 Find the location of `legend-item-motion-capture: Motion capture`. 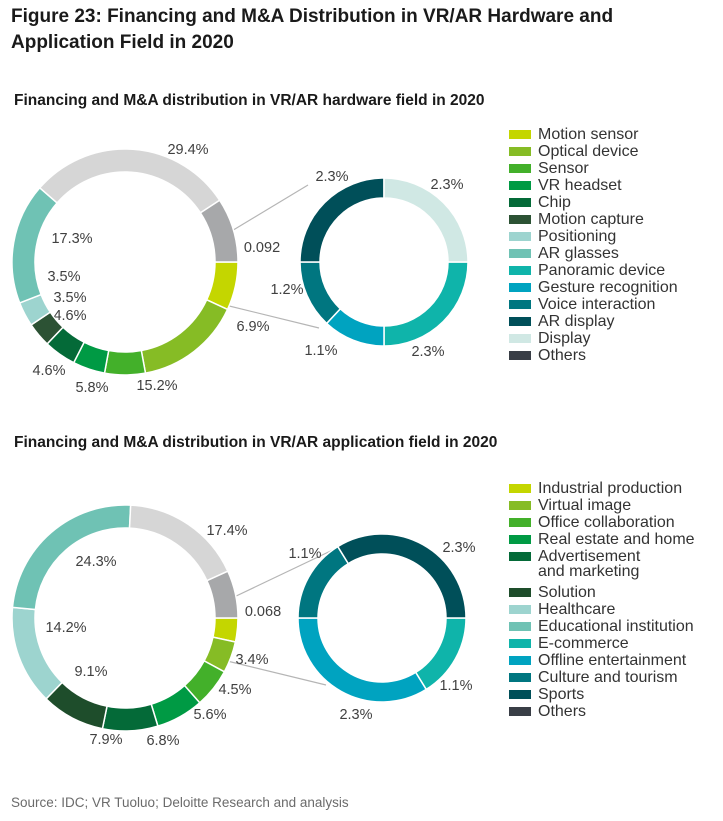

legend-item-motion-capture: Motion capture is located at coordinates (593, 219).